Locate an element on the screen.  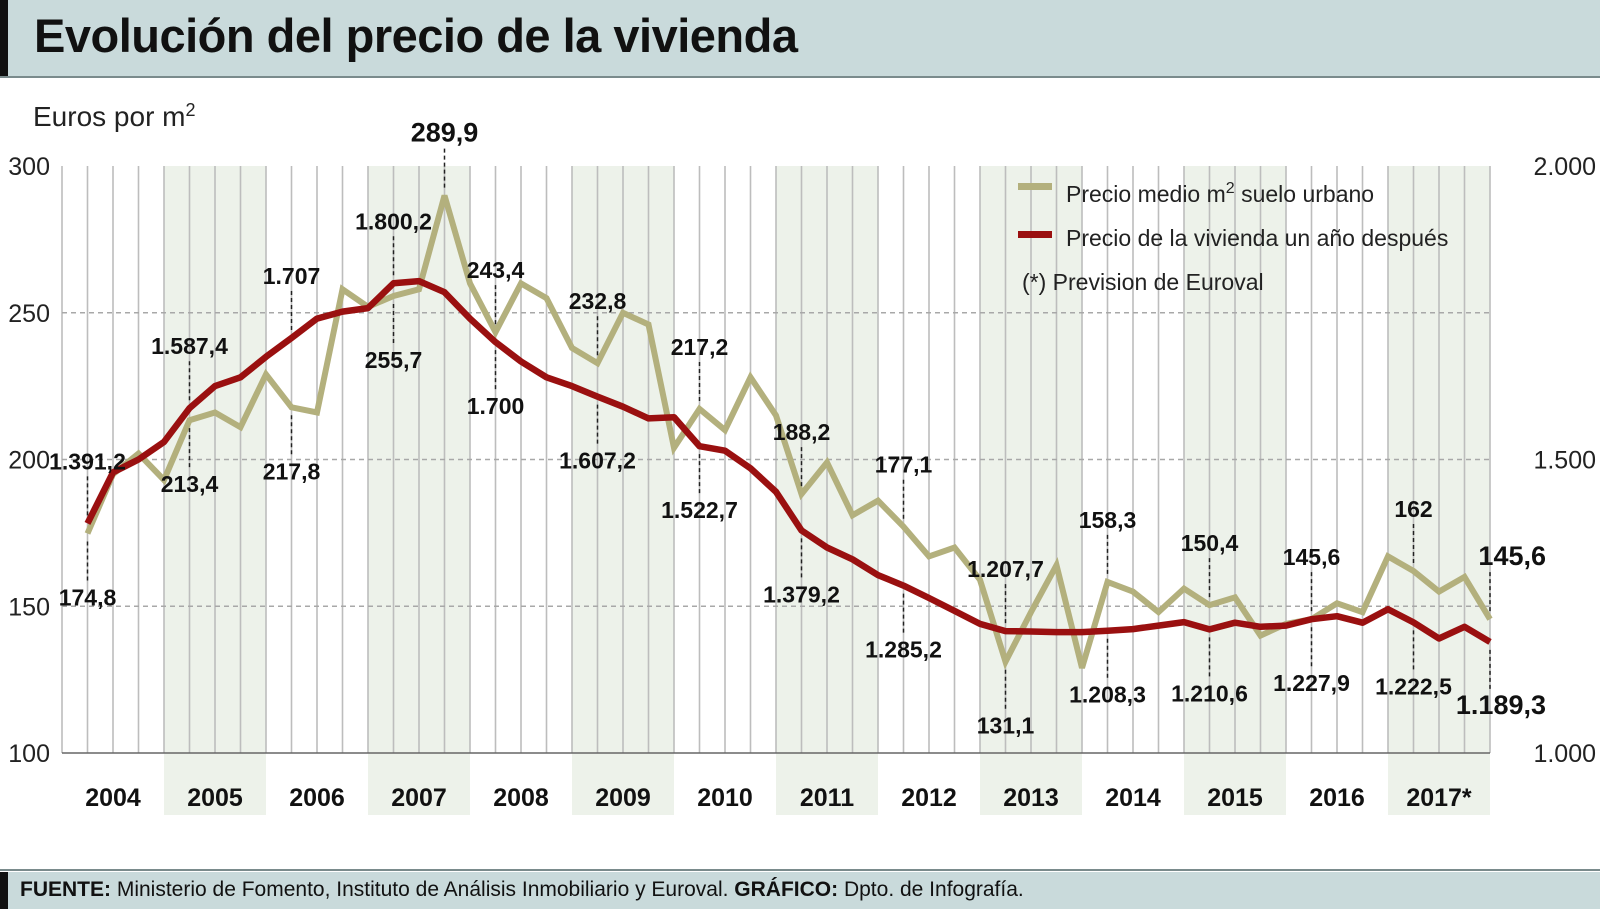
data-label-housing: 1.210,6 is located at coordinates (1209, 693).